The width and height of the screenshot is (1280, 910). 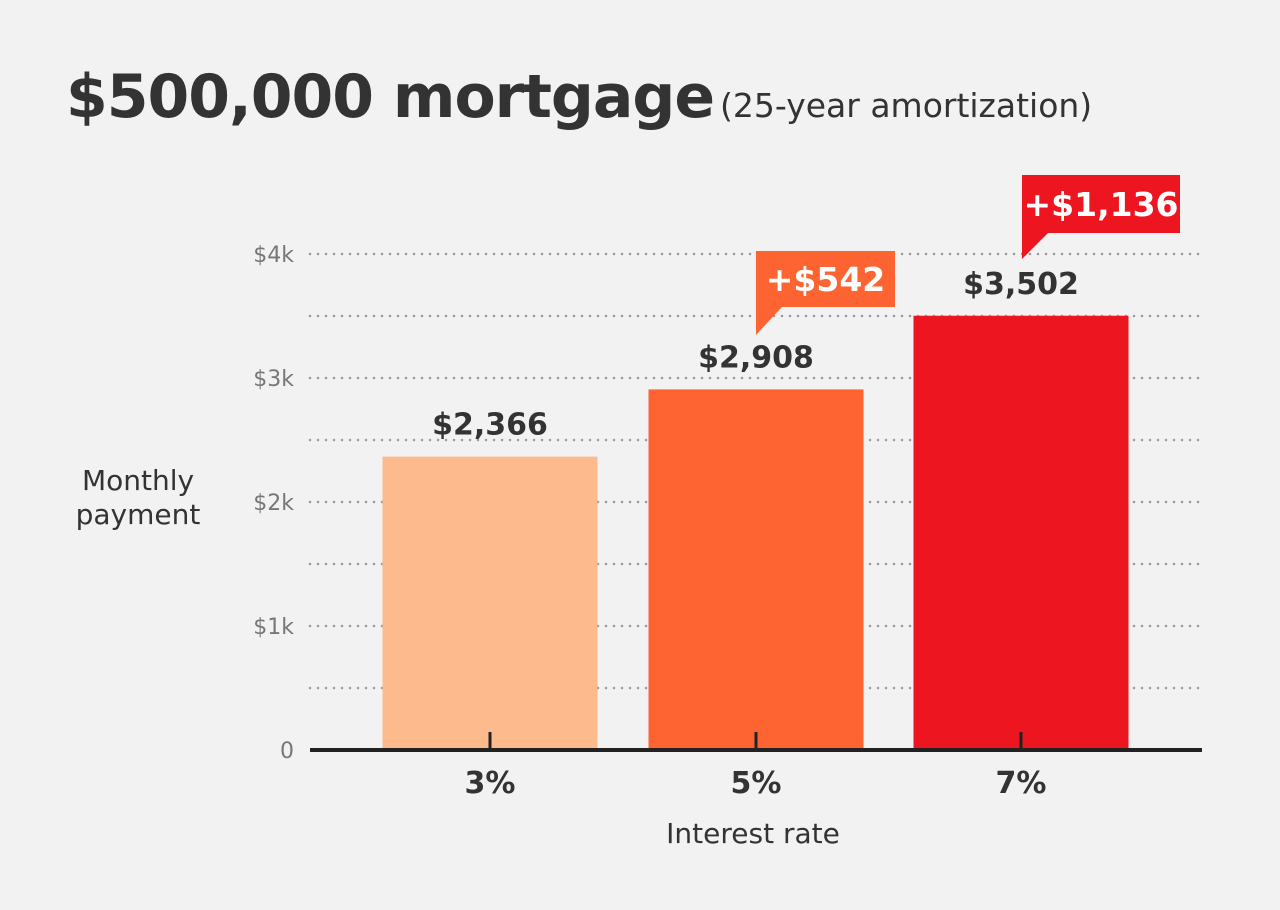 What do you see at coordinates (490, 603) in the screenshot?
I see `bar-3%` at bounding box center [490, 603].